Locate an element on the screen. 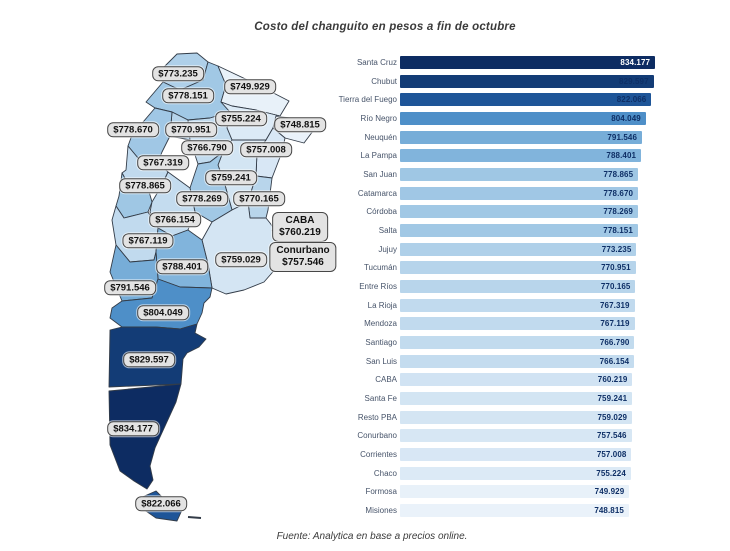 The image size is (730, 551). bar-category-label: Santa Cruz is located at coordinates (376, 62).